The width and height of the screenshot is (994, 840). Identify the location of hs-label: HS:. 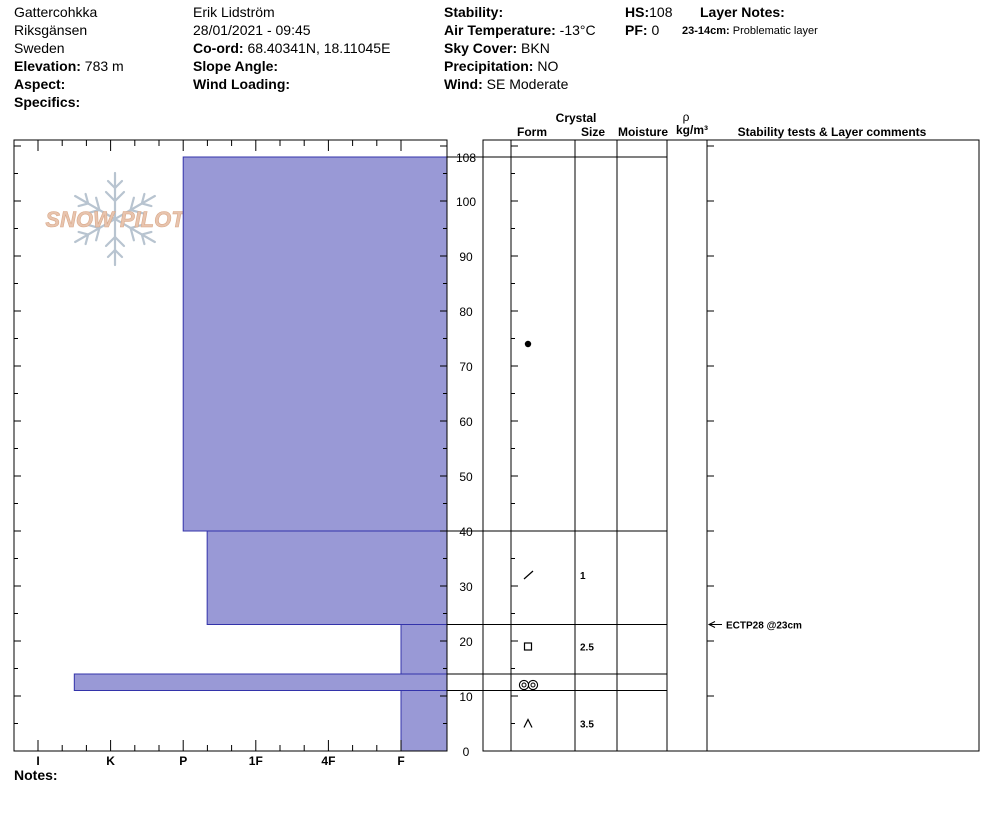
(637, 12).